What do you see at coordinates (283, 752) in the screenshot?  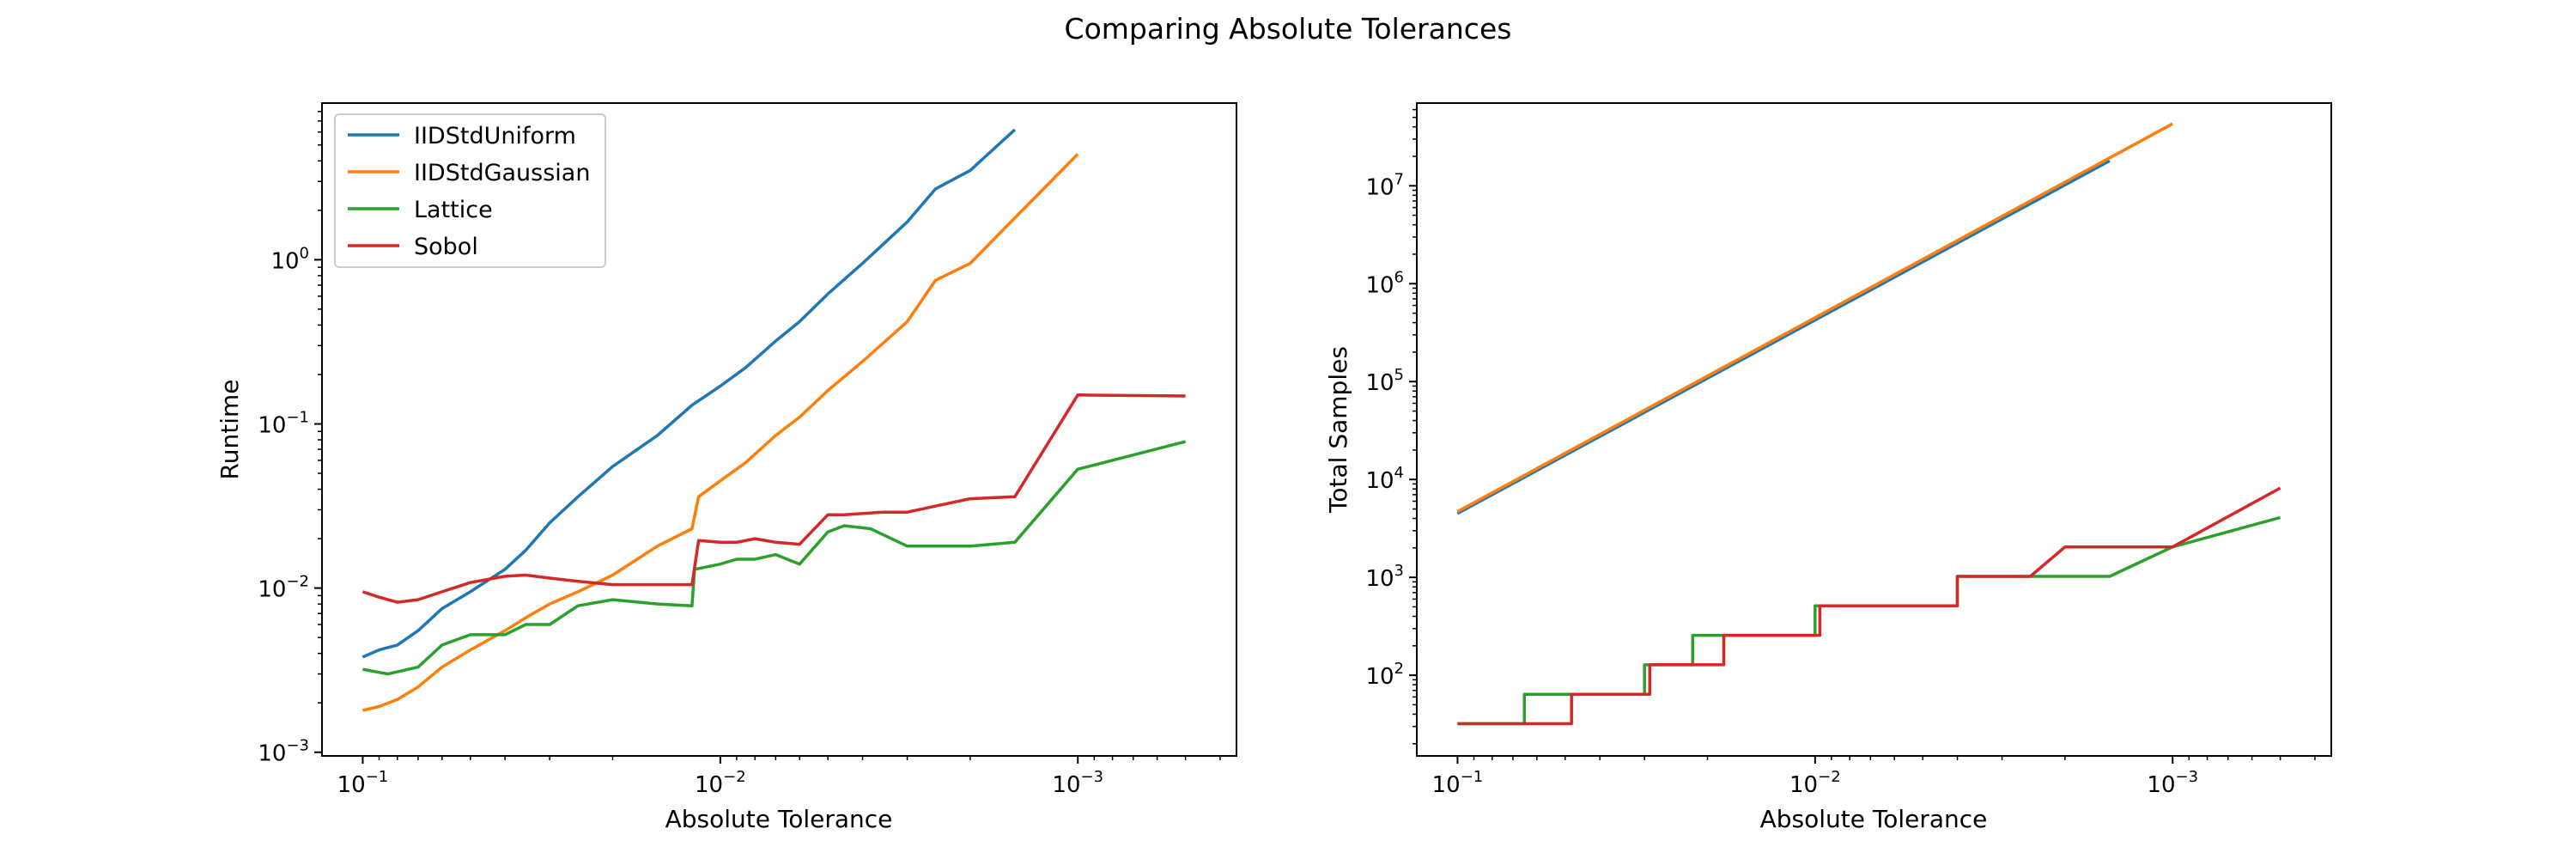 I see `runtime-y-tick-label: 10⁻³` at bounding box center [283, 752].